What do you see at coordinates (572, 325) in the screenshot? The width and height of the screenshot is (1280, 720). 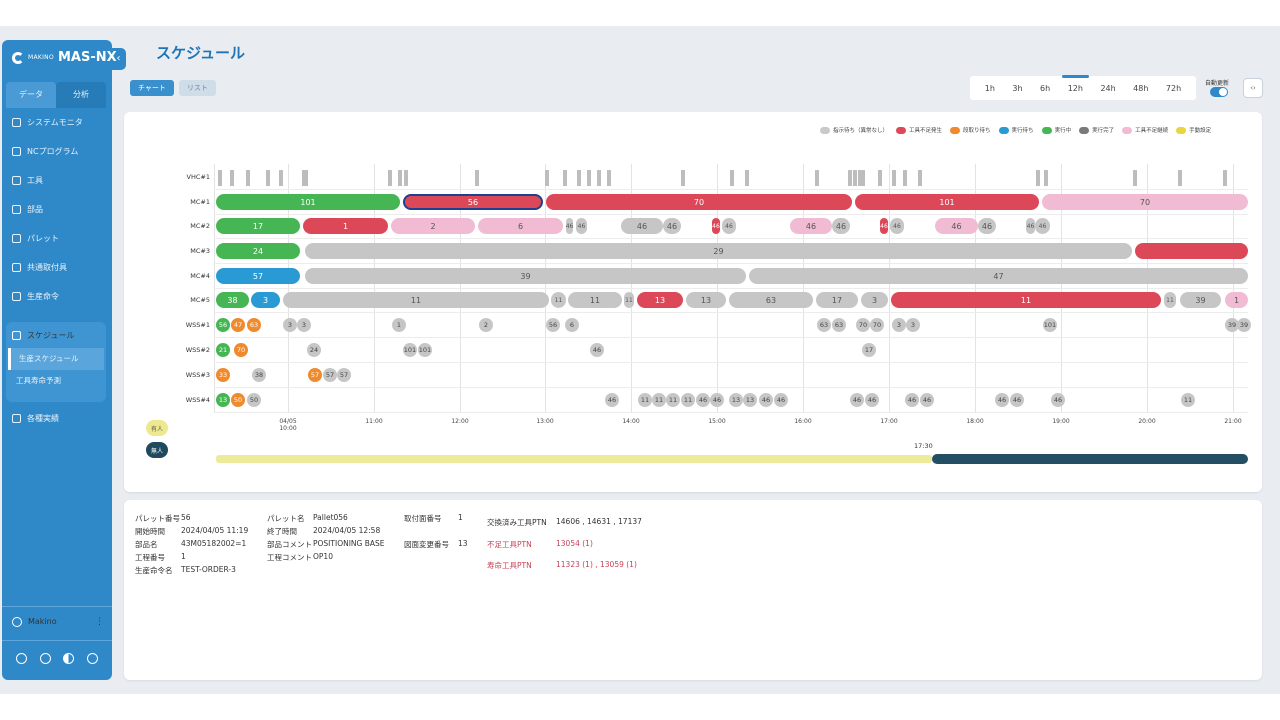 I see `wss-item: 6` at bounding box center [572, 325].